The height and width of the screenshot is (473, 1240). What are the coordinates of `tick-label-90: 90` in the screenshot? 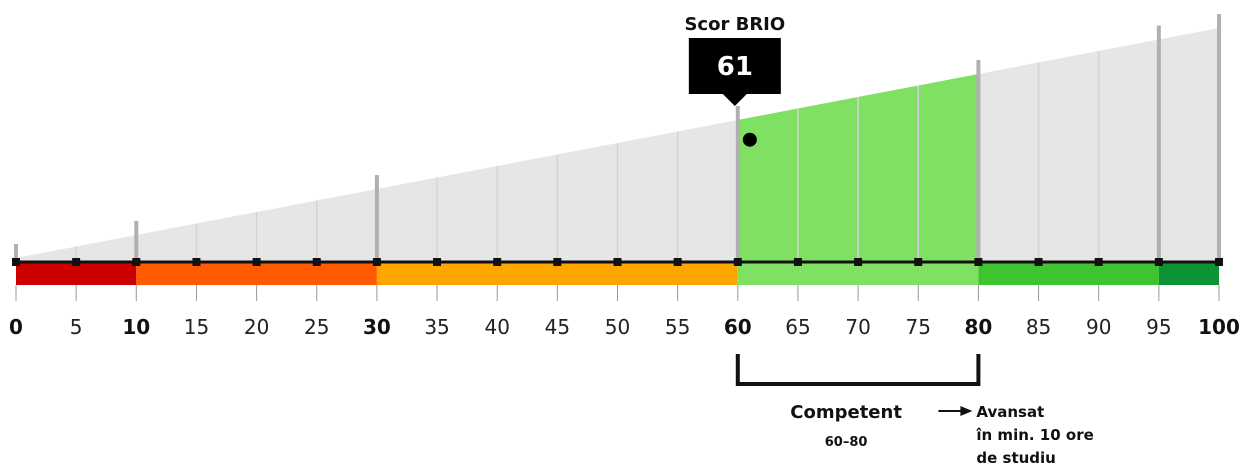 It's located at (1098, 327).